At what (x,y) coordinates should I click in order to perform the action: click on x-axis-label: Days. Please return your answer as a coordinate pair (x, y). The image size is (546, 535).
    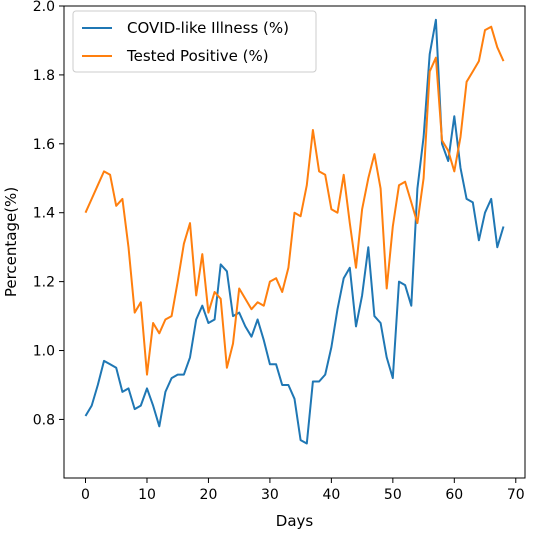
    Looking at the image, I should click on (295, 521).